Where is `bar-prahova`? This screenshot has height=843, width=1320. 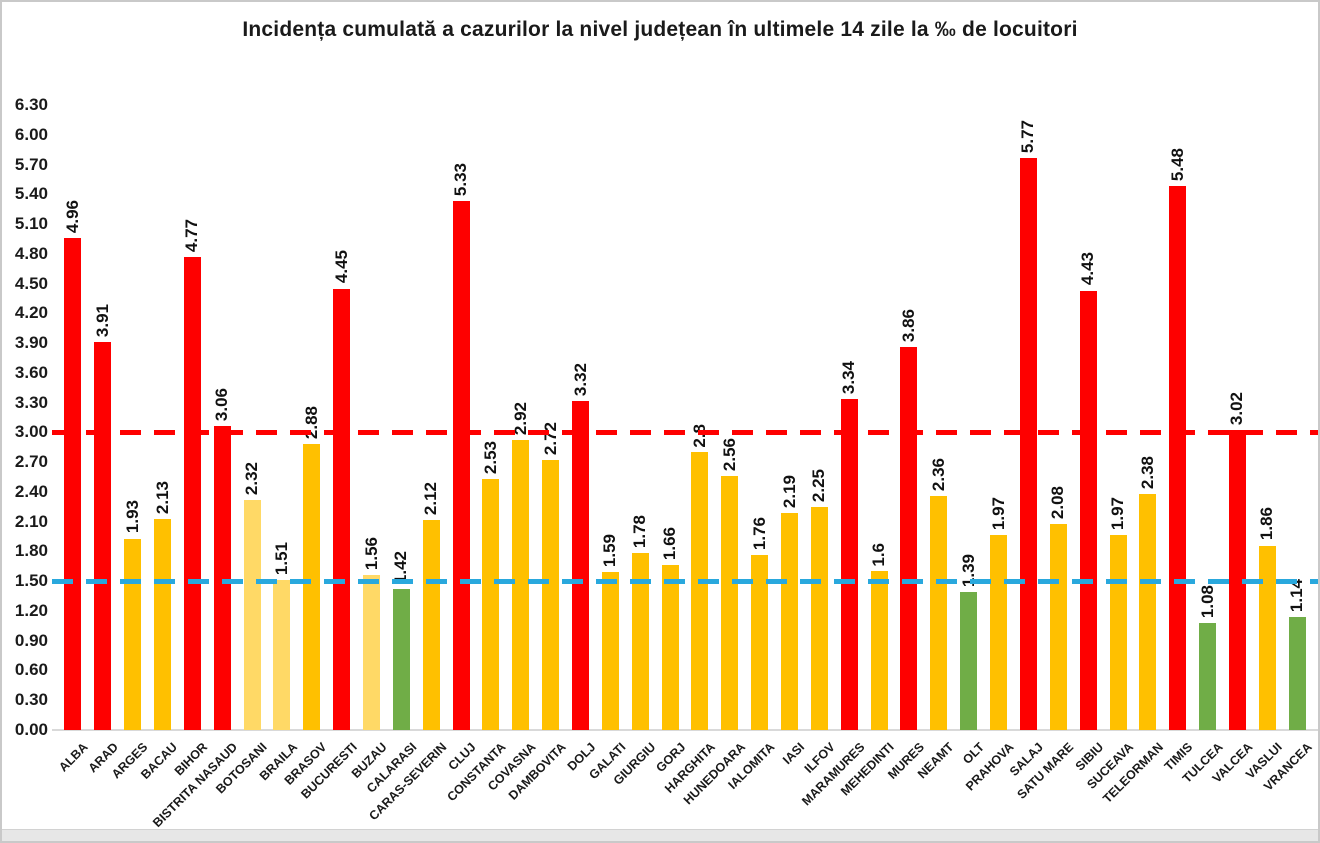 bar-prahova is located at coordinates (999, 632).